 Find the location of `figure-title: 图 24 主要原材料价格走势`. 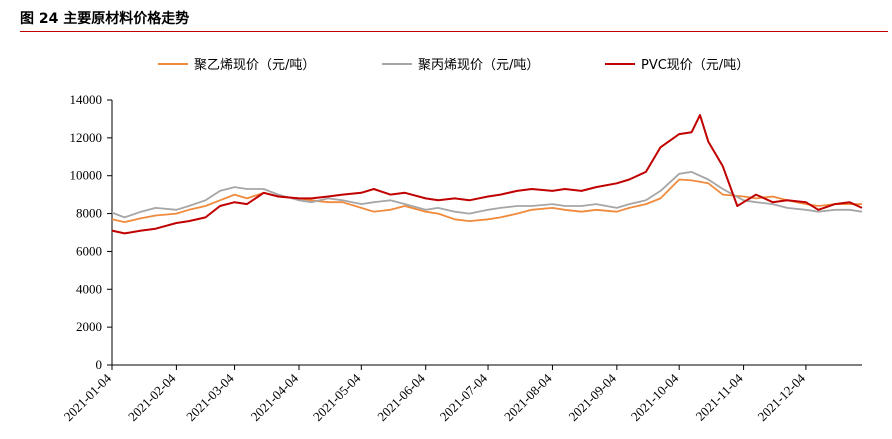

figure-title: 图 24 主要原材料价格走势 is located at coordinates (105, 19).